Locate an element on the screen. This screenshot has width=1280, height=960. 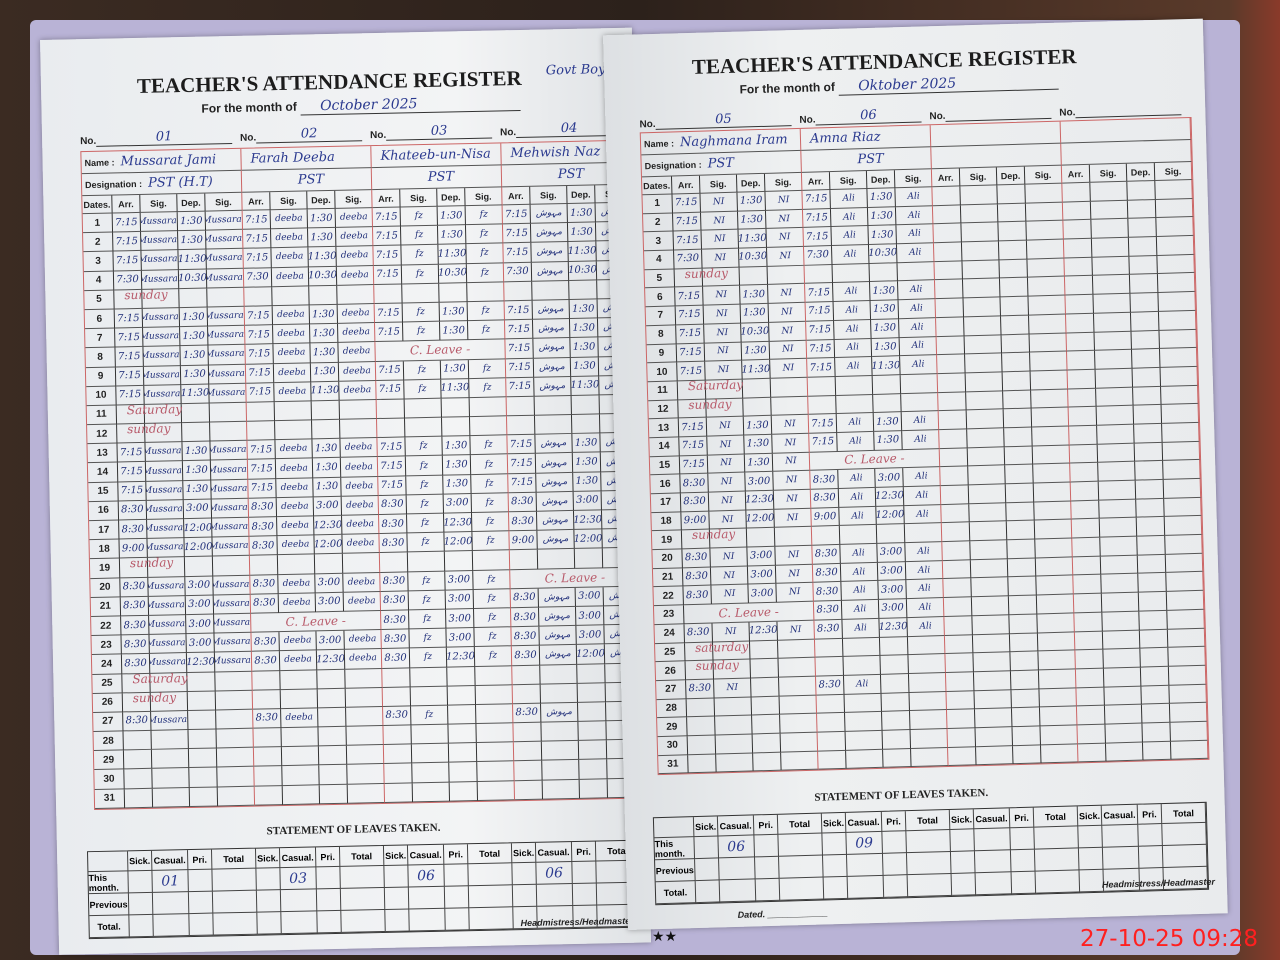
departure-signature: Ali is located at coordinates (922, 477).